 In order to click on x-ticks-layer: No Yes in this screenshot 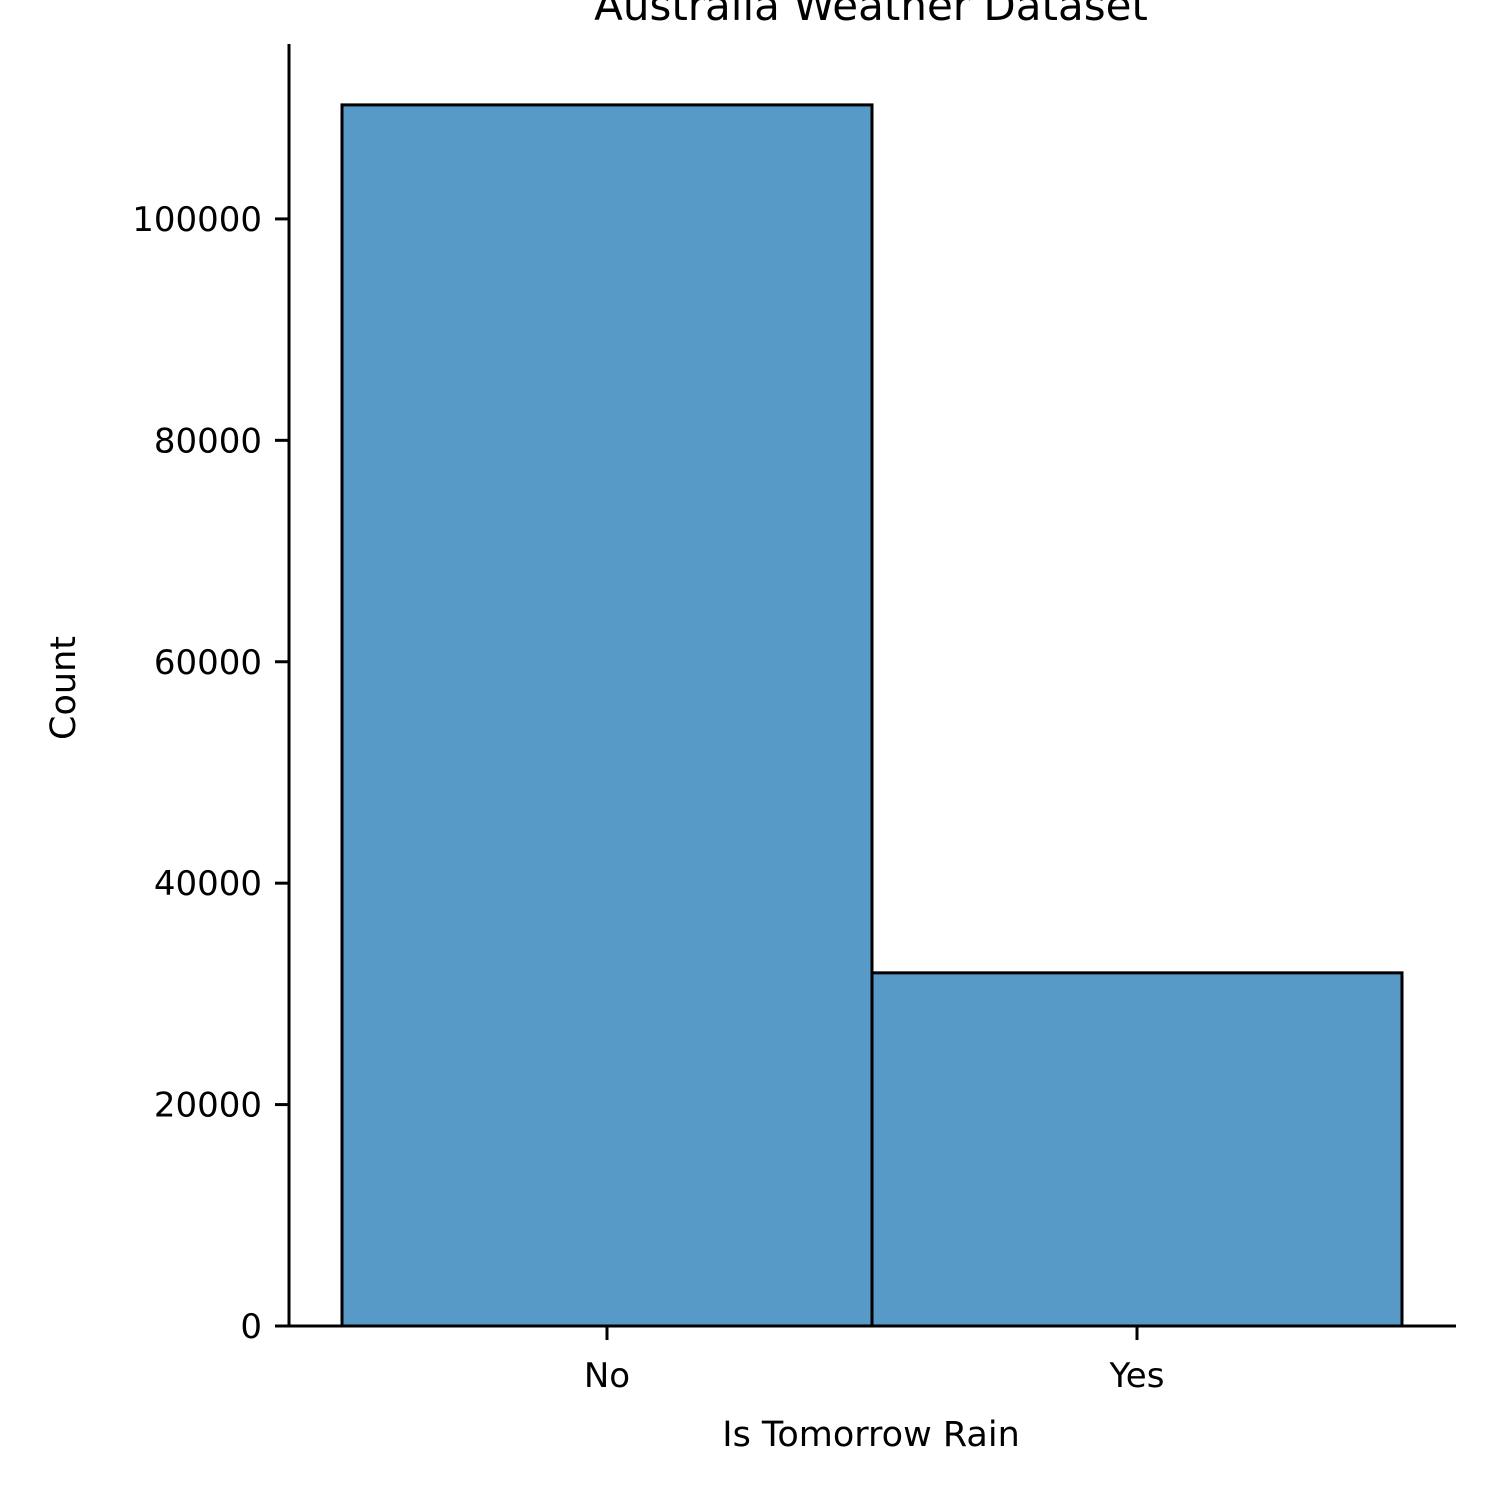, I will do `click(874, 1361)`.